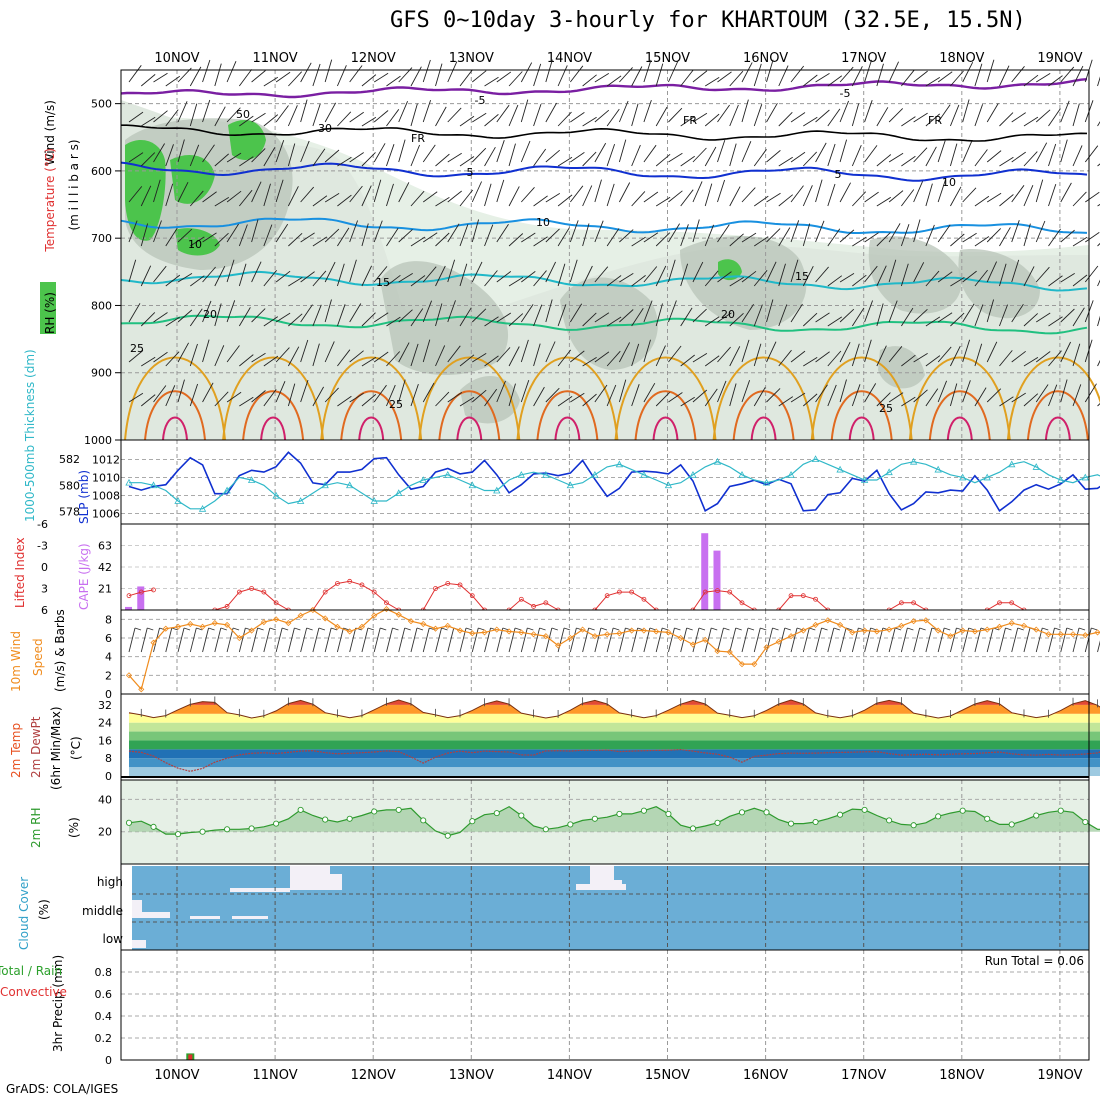  I want to click on rh2m-ylabel: 2m RH, so click(36, 828).